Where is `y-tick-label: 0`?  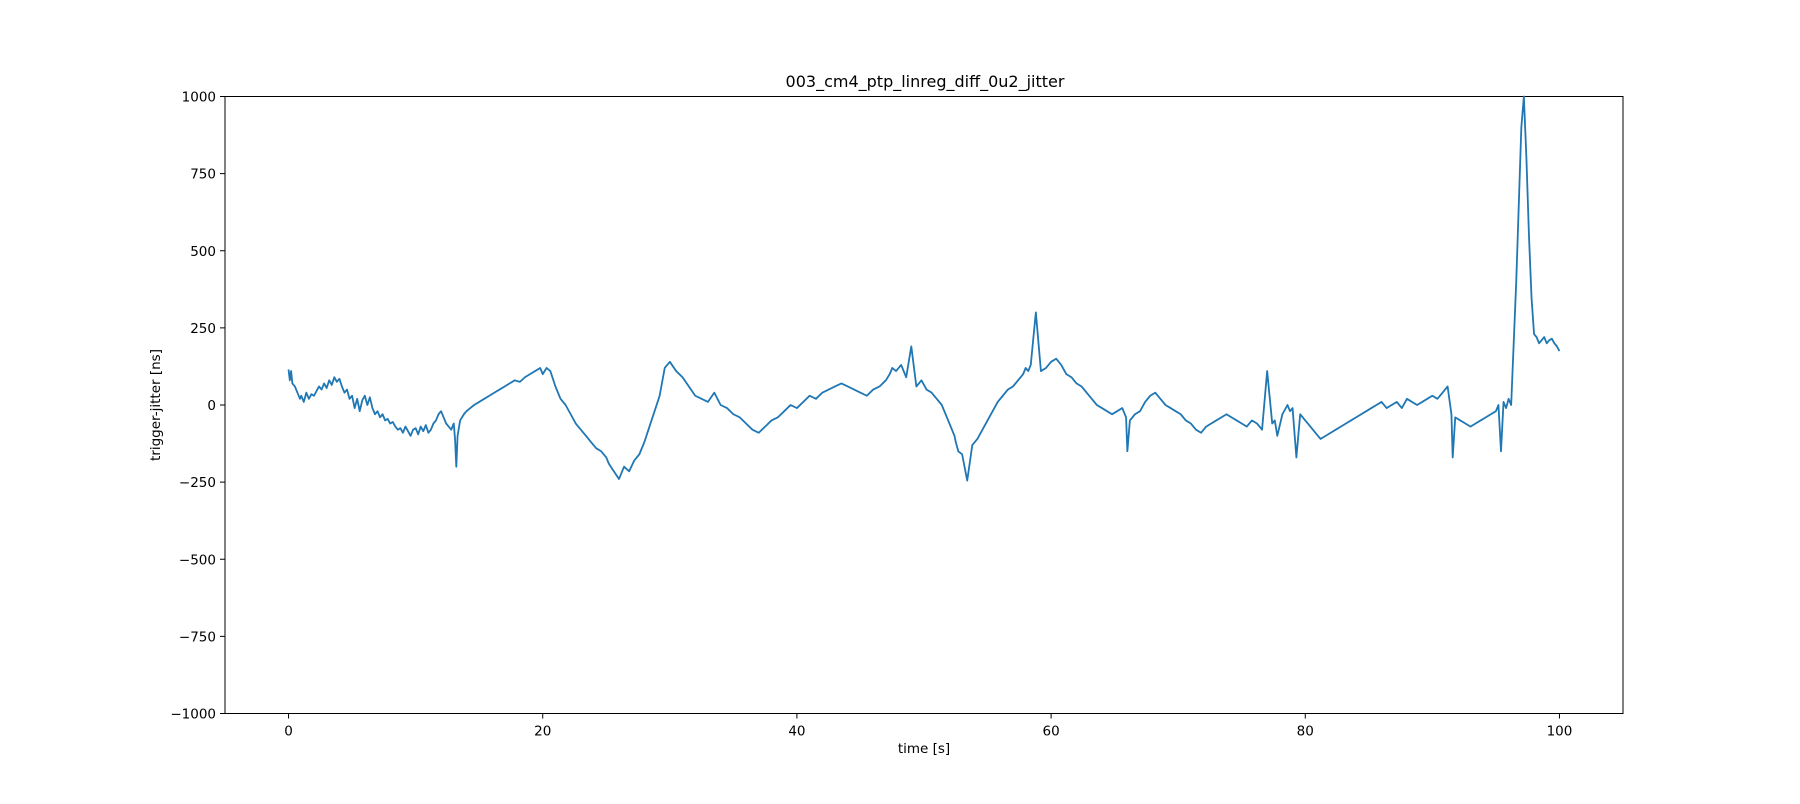
y-tick-label: 0 is located at coordinates (211, 406).